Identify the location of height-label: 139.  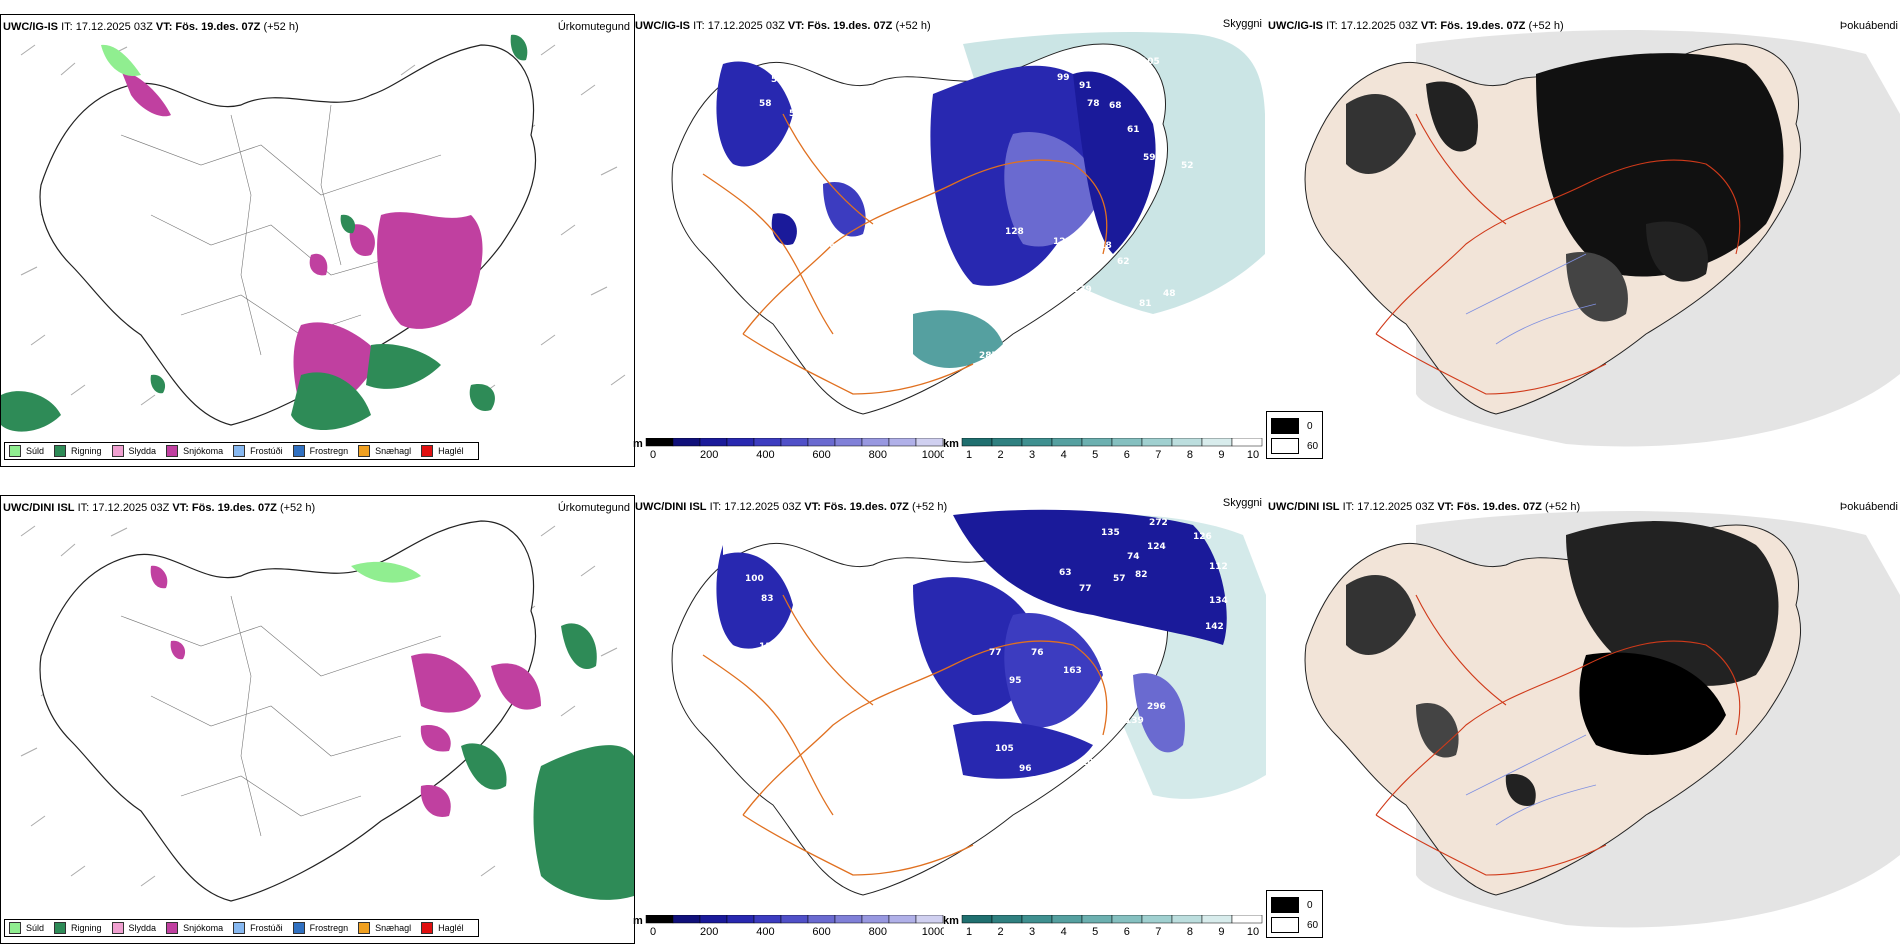
(1134, 721).